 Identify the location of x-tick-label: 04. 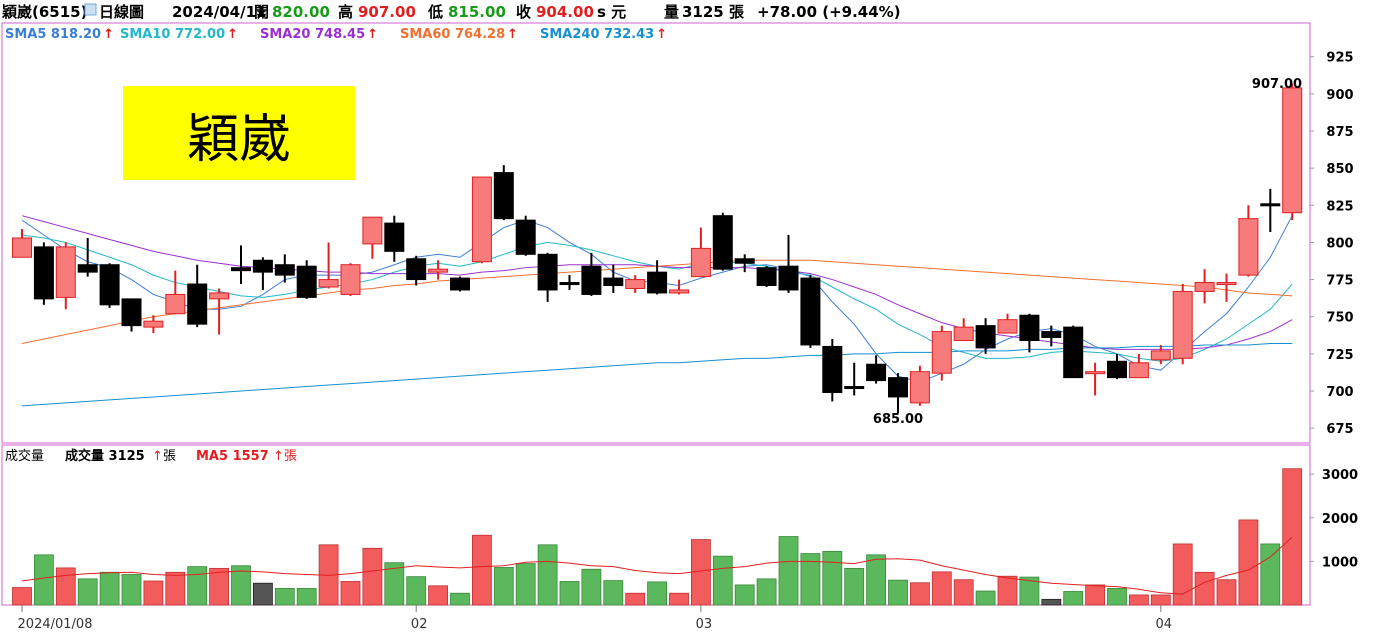
(1164, 624).